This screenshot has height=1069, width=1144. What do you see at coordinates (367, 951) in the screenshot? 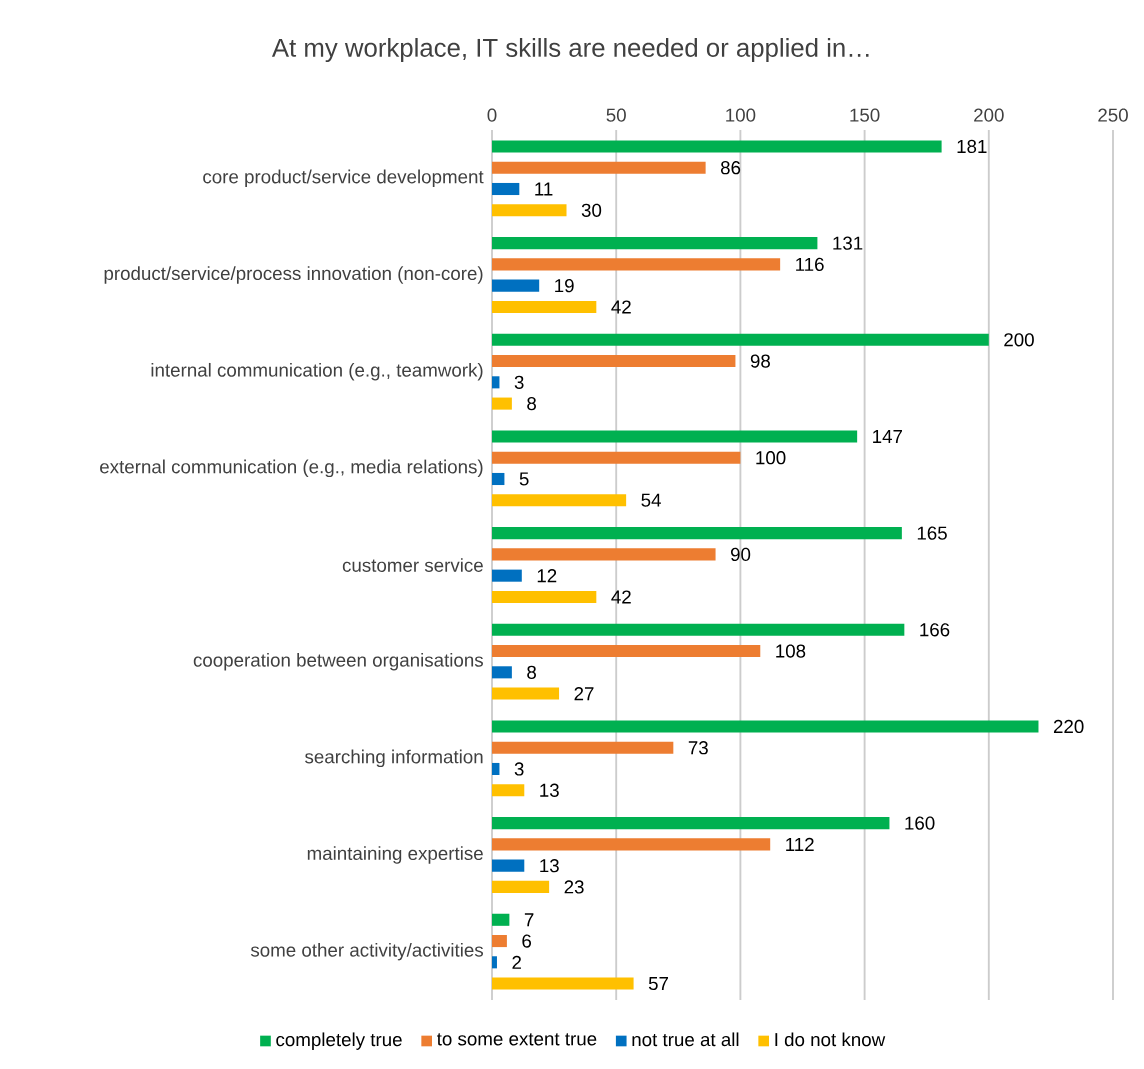
I see `y-tick-label: some other activity/activities` at bounding box center [367, 951].